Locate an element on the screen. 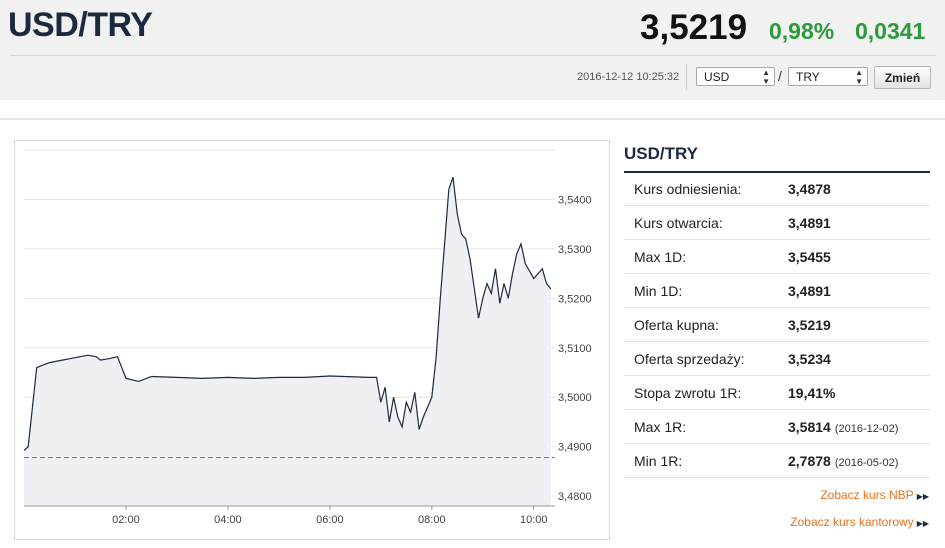 Image resolution: width=945 pixels, height=548 pixels. stat-label: Min 1R: is located at coordinates (658, 461).